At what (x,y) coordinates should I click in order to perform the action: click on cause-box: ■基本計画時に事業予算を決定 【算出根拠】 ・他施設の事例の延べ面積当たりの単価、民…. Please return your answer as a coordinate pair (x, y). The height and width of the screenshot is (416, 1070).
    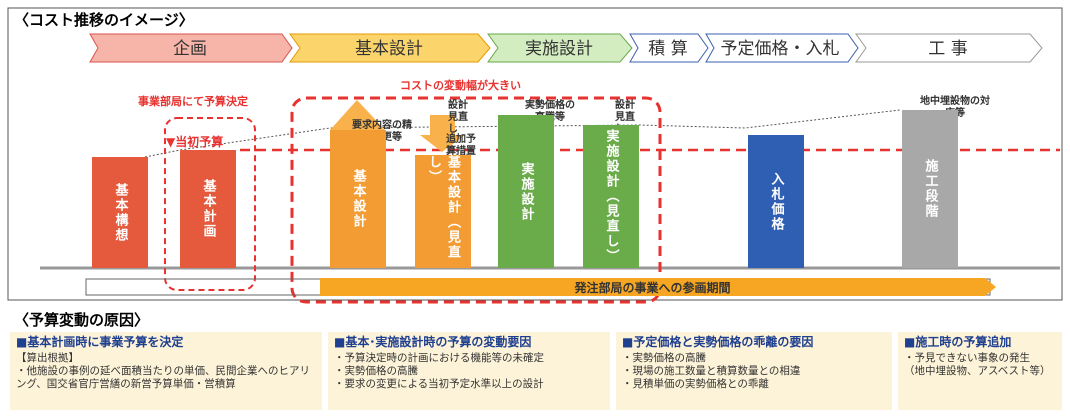
    Looking at the image, I should click on (166, 371).